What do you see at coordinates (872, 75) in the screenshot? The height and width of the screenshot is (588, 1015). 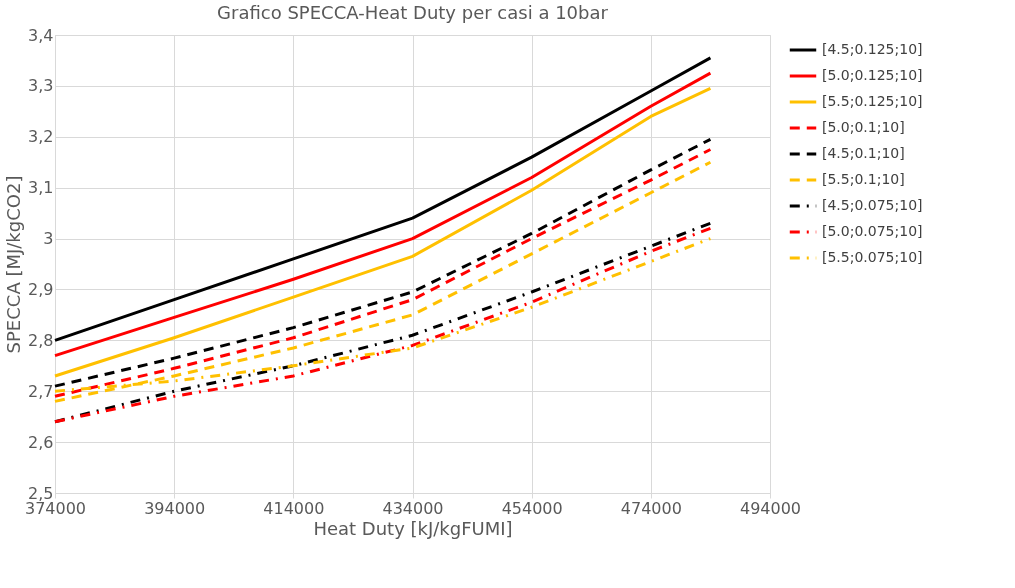 I see `legend-label: [5.0;0.125;10]` at bounding box center [872, 75].